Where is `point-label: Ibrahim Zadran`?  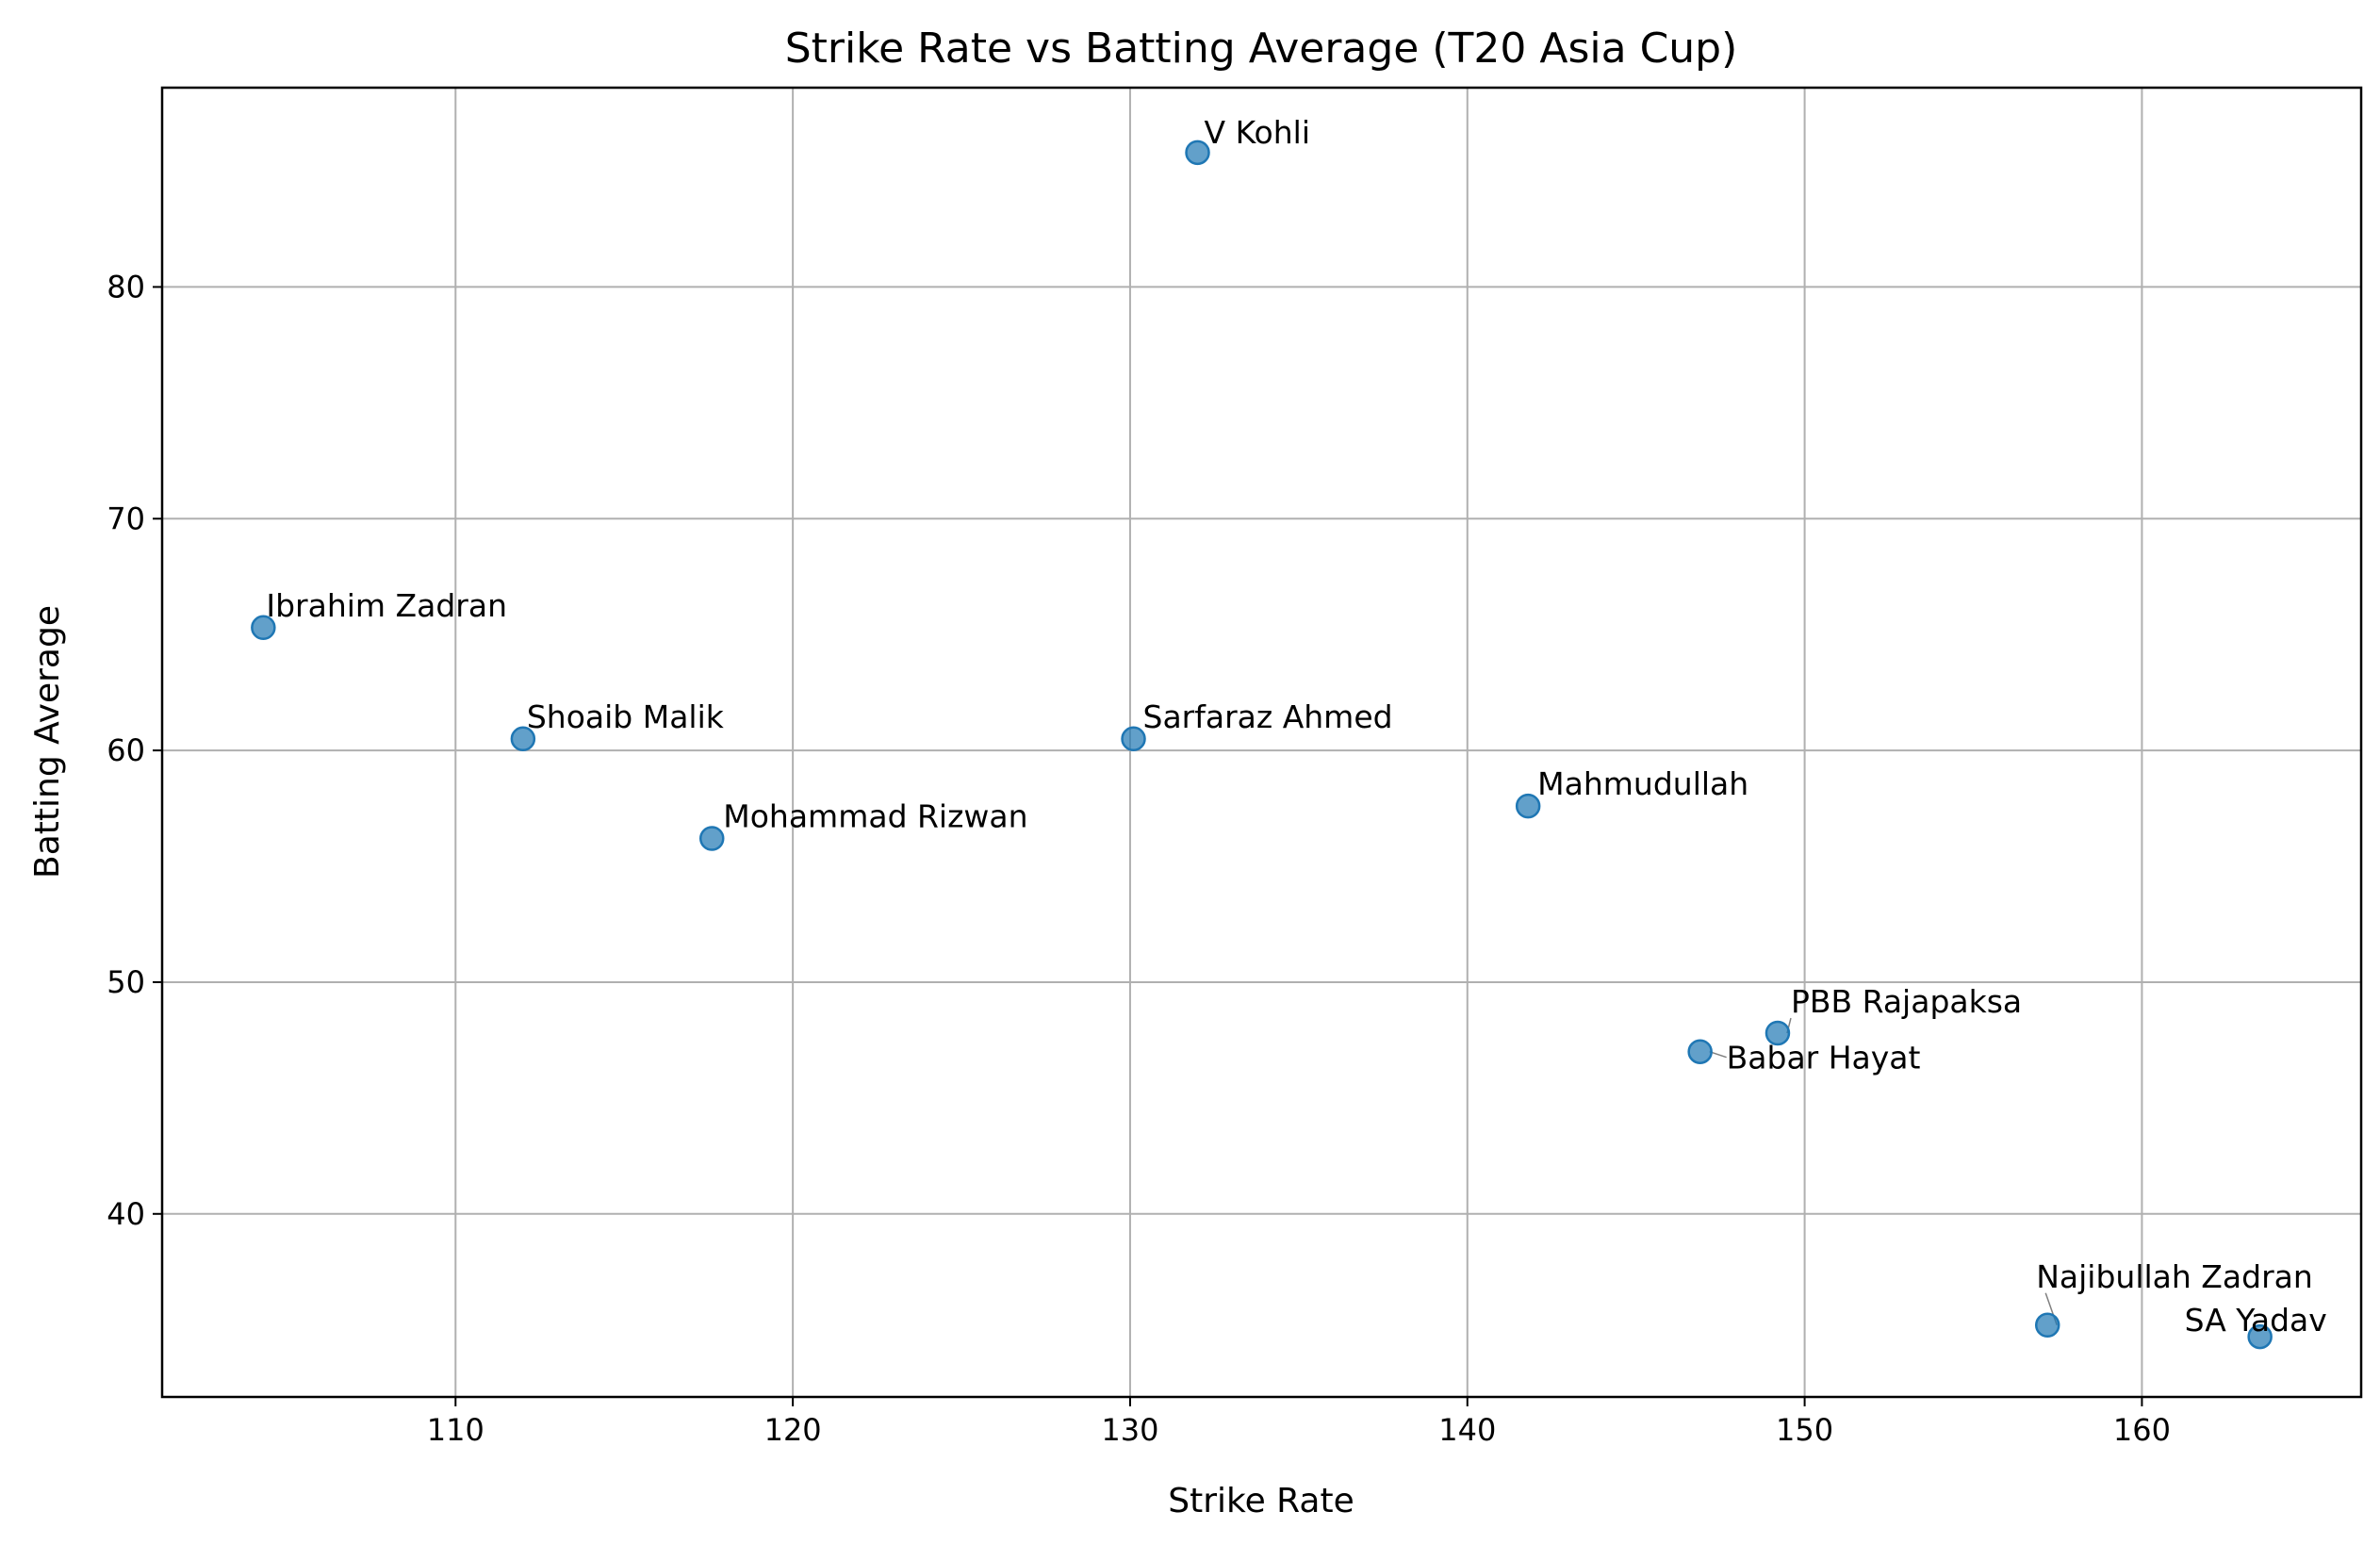
point-label: Ibrahim Zadran is located at coordinates (386, 605).